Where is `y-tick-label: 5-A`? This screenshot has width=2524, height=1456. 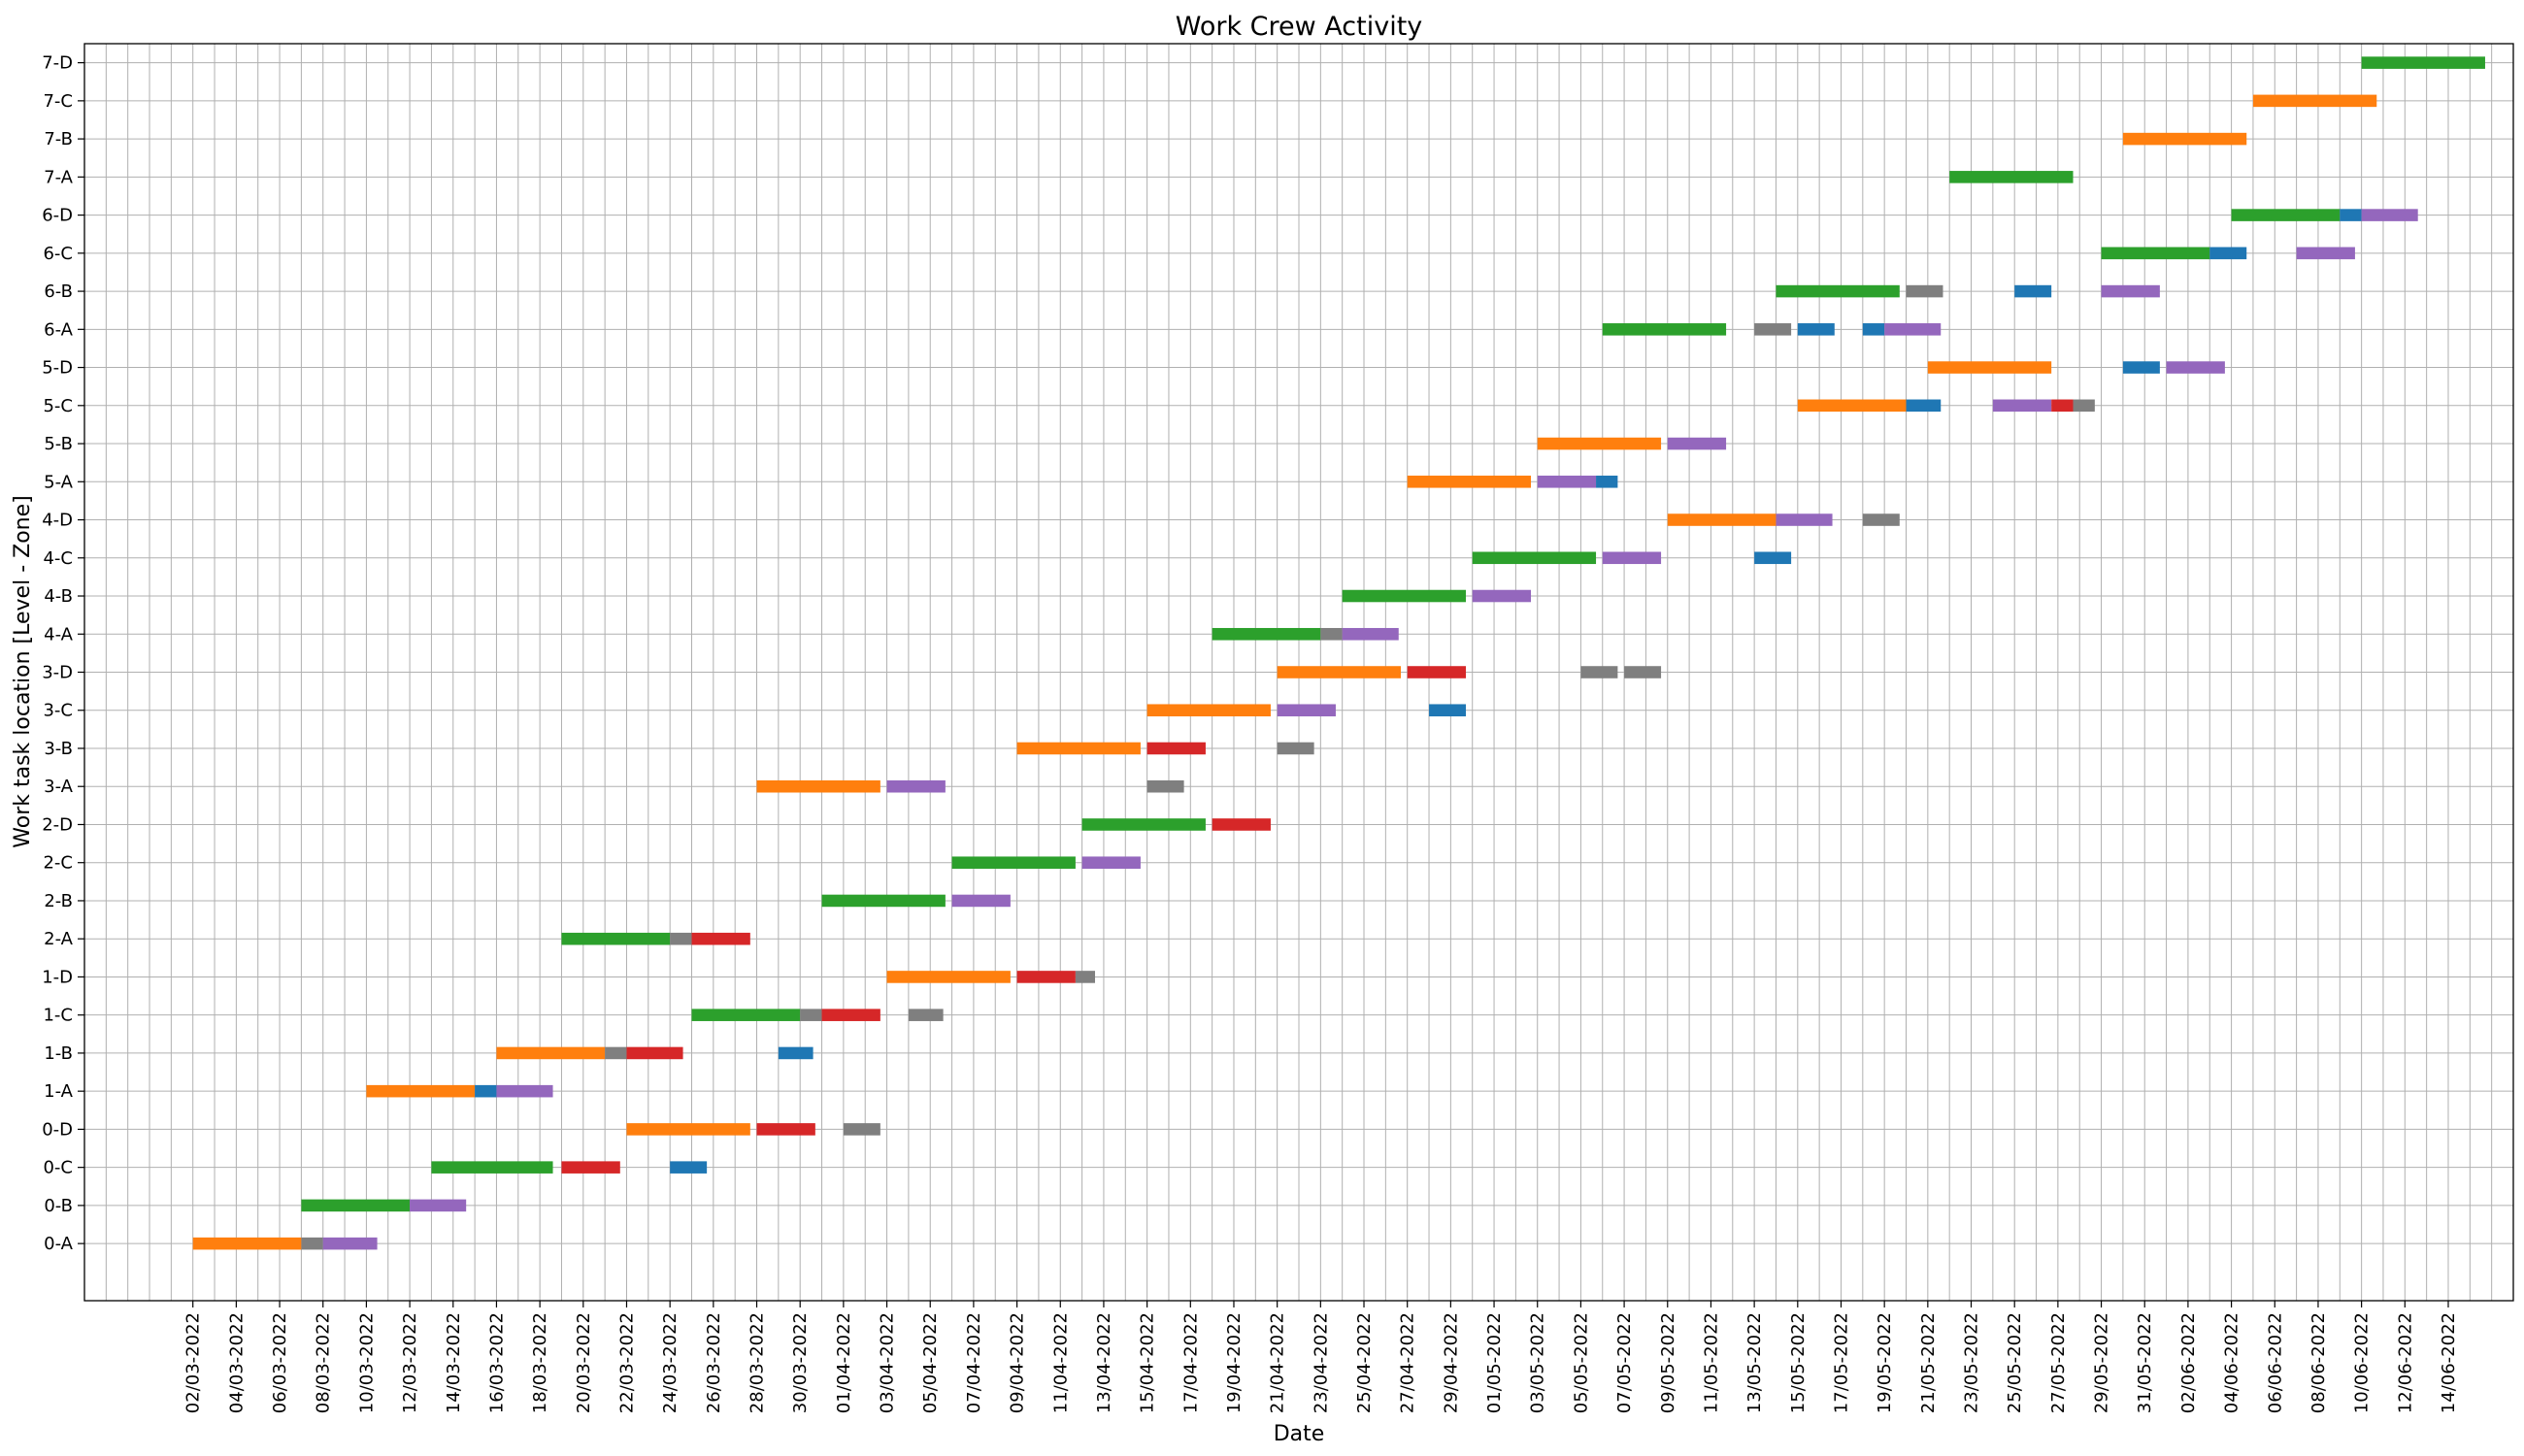 y-tick-label: 5-A is located at coordinates (59, 482).